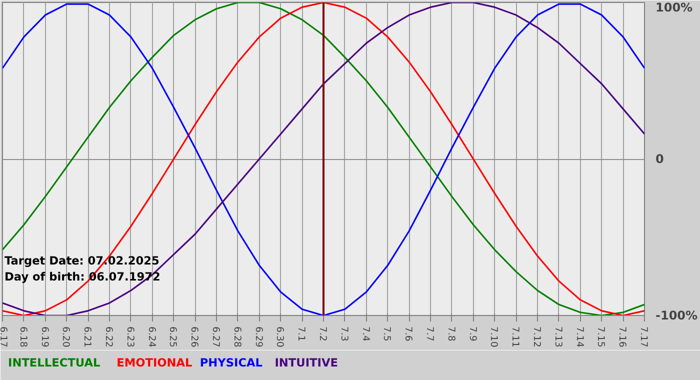 Image resolution: width=700 pixels, height=380 pixels. What do you see at coordinates (677, 315) in the screenshot?
I see `y-tick-label: -100%` at bounding box center [677, 315].